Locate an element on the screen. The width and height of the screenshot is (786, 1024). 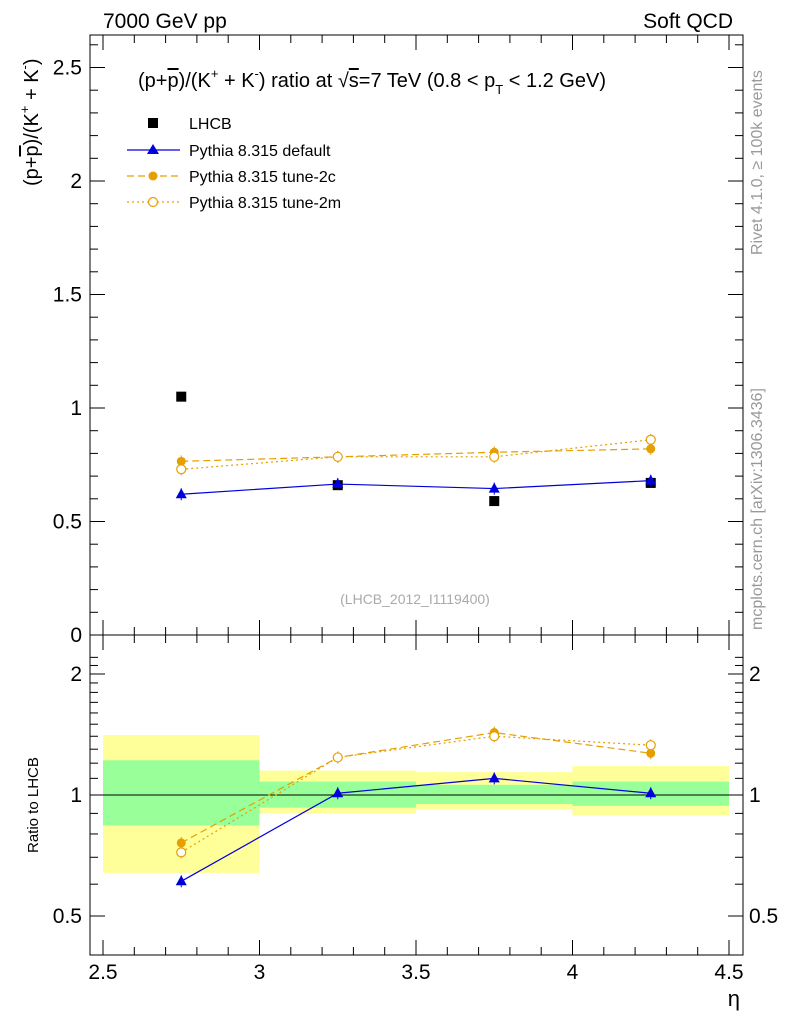
x-tick-label: 3 is located at coordinates (260, 972).